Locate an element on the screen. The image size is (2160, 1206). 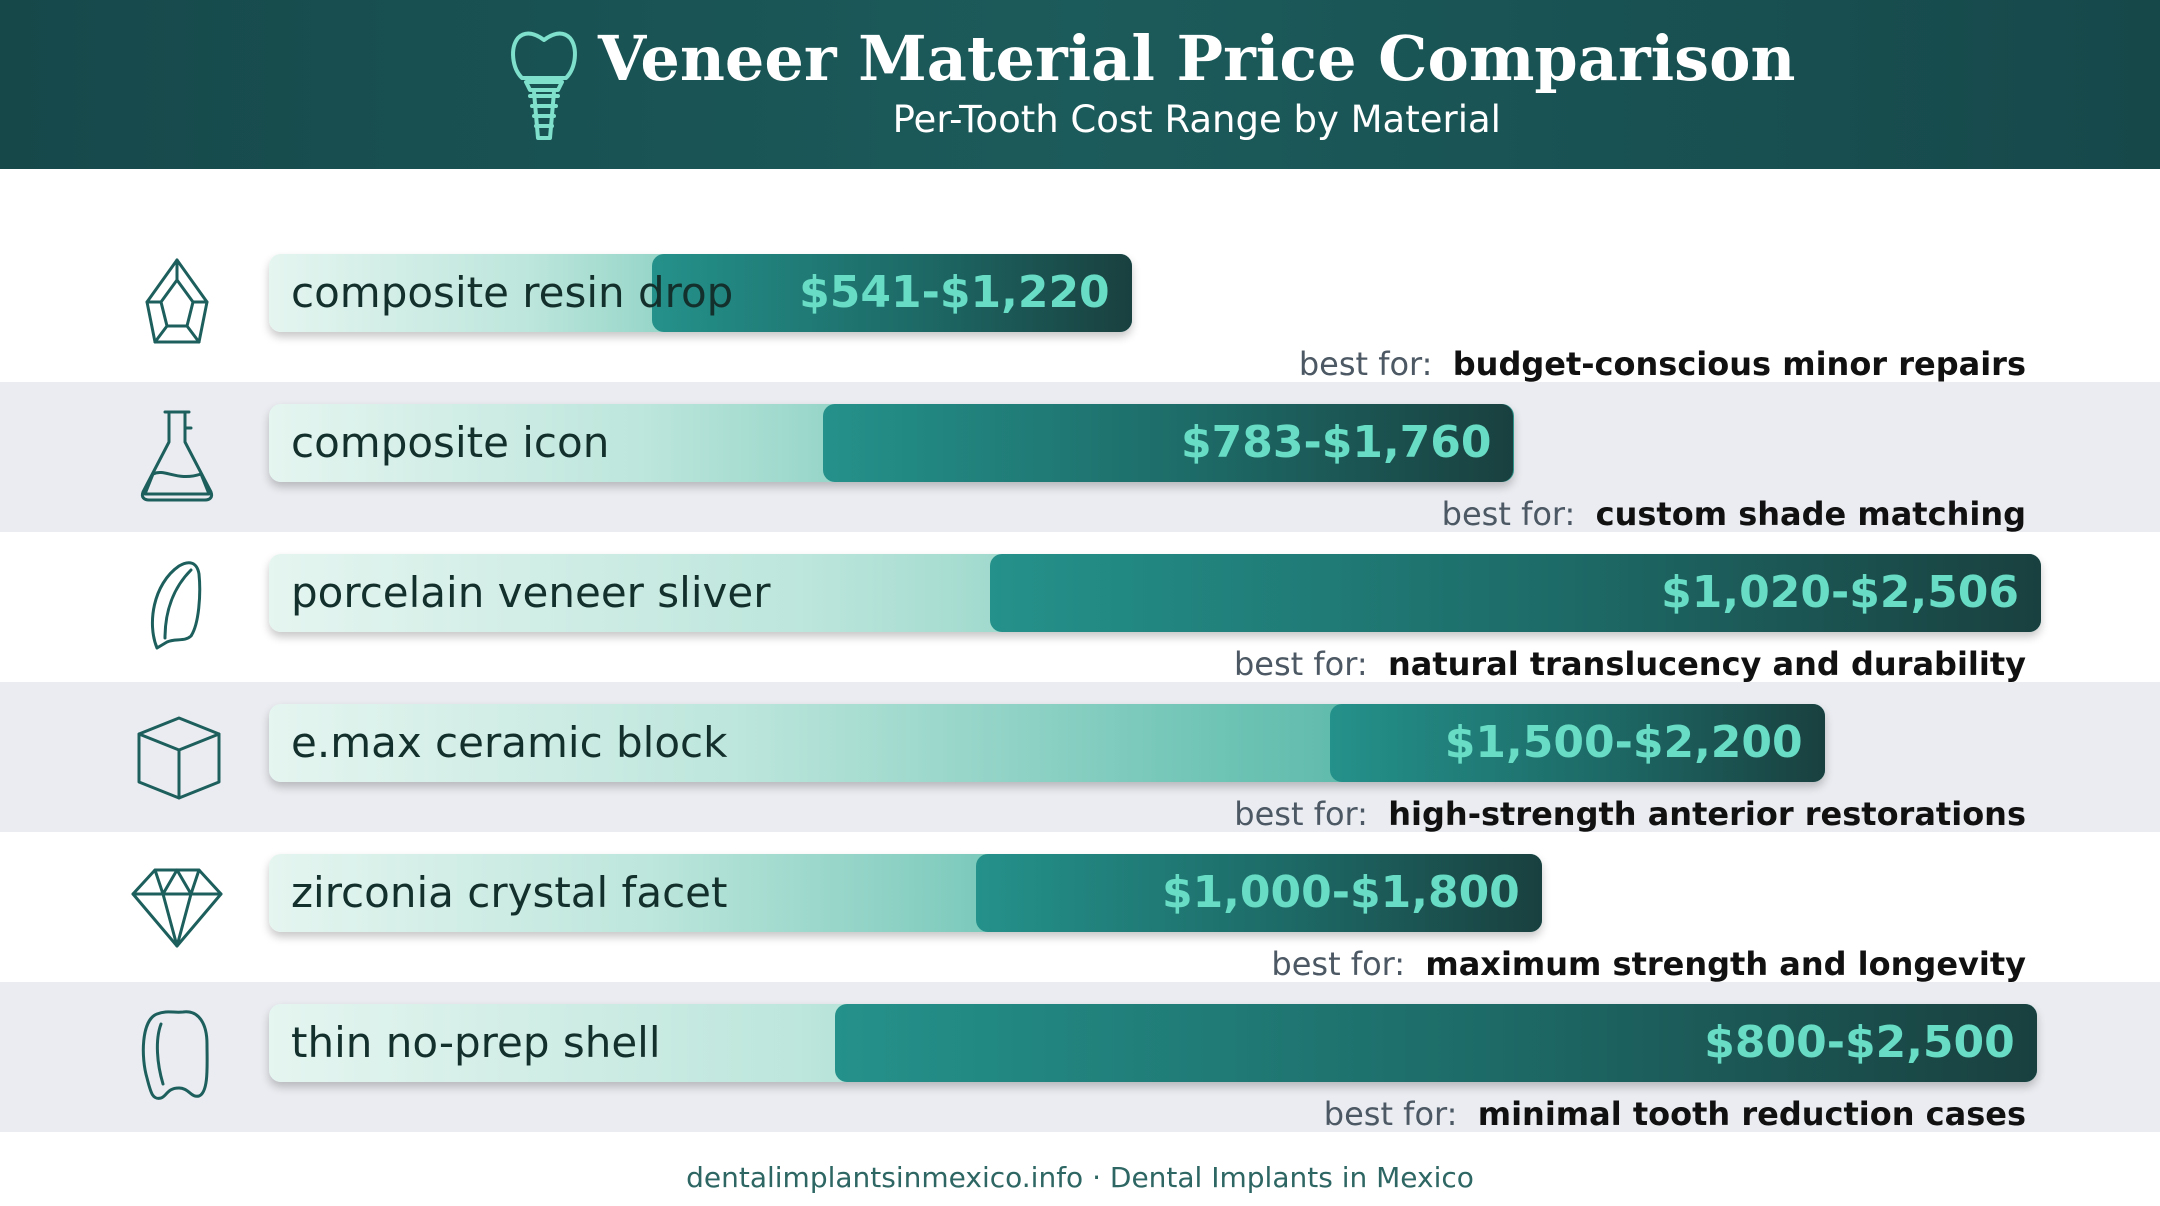
best-for-note: best for: maximum strength and longevity is located at coordinates (1648, 964).